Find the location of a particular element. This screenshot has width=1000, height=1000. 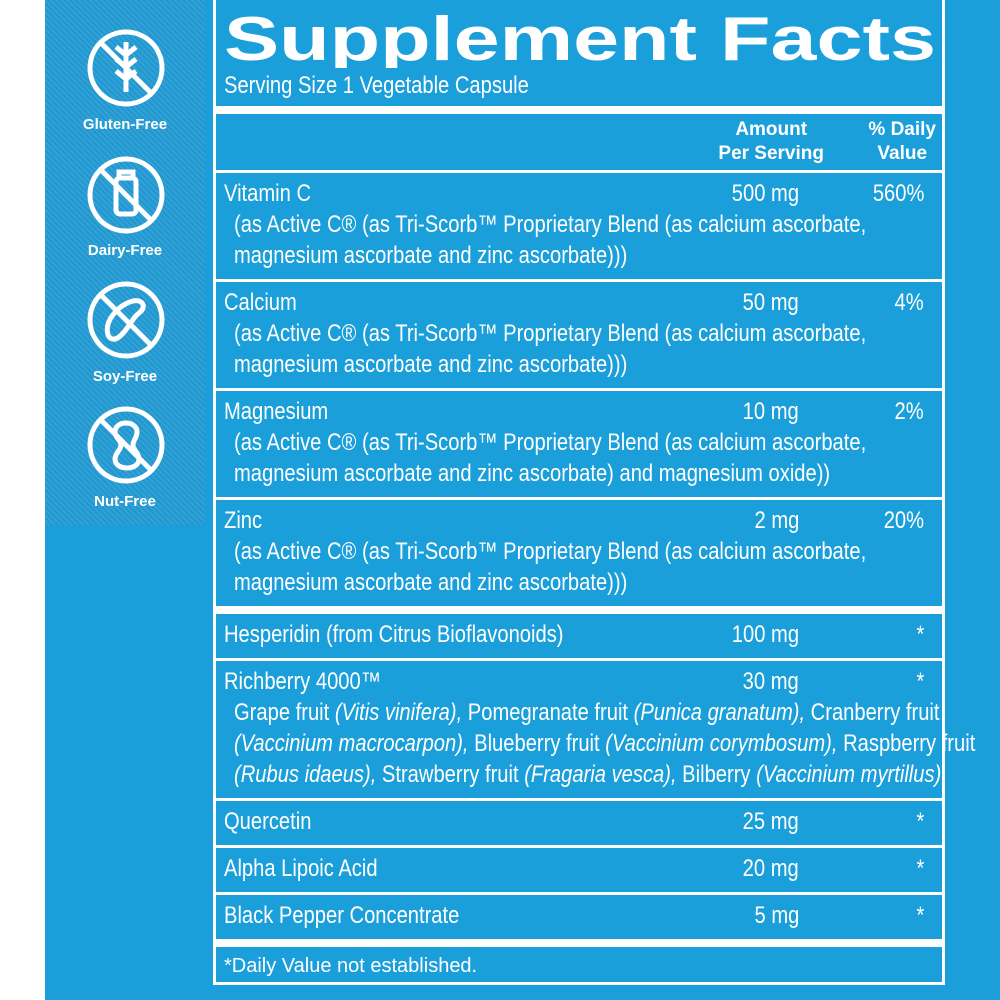

nutrient-name-text: Magnesium is located at coordinates (276, 411).